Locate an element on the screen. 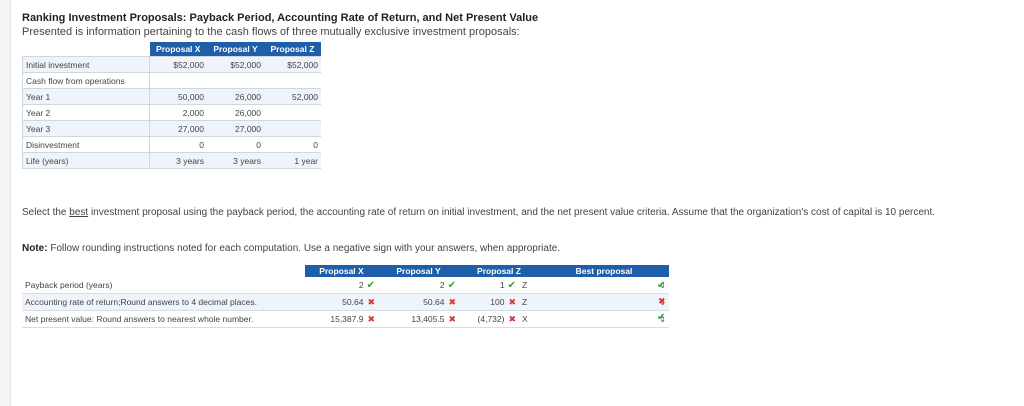  answer-value: (4,732) is located at coordinates (491, 319).